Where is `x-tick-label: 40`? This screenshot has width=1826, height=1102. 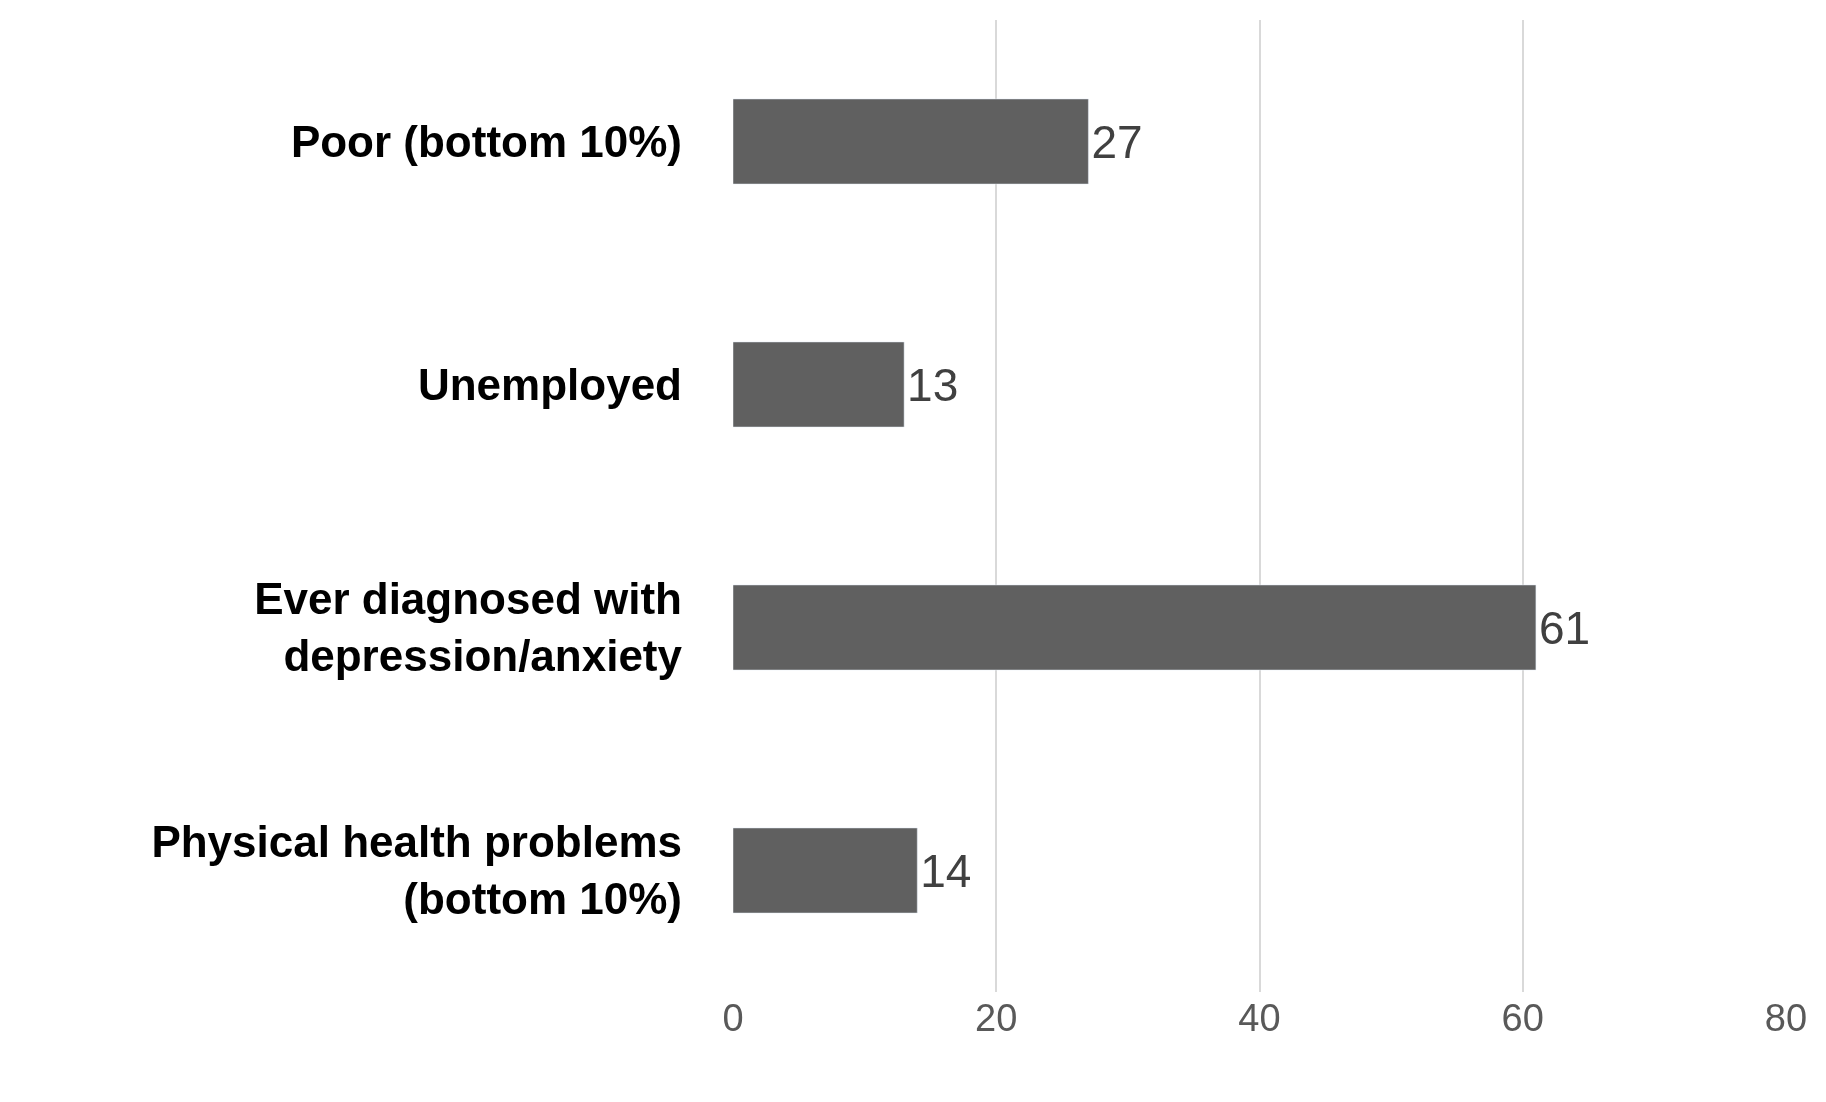 x-tick-label: 40 is located at coordinates (1259, 1018).